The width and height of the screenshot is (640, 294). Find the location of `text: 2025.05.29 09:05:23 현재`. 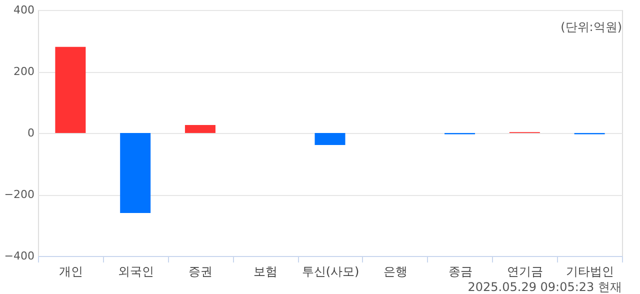

text: 2025.05.29 09:05:23 현재 is located at coordinates (545, 287).